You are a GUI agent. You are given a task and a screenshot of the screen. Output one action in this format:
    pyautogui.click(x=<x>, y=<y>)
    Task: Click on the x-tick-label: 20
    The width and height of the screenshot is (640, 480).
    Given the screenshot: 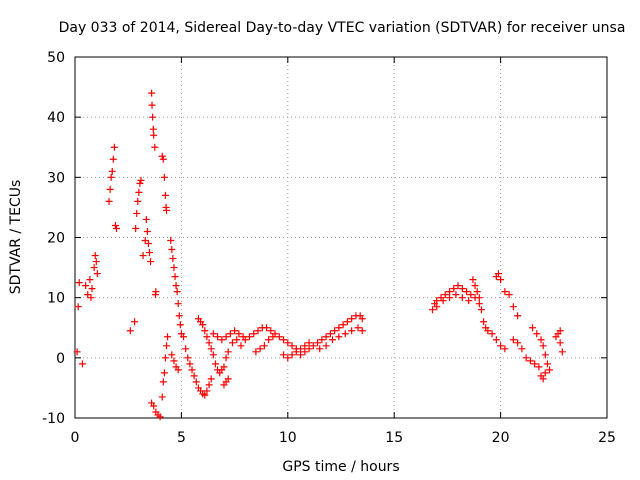 What is the action you would take?
    pyautogui.click(x=501, y=438)
    